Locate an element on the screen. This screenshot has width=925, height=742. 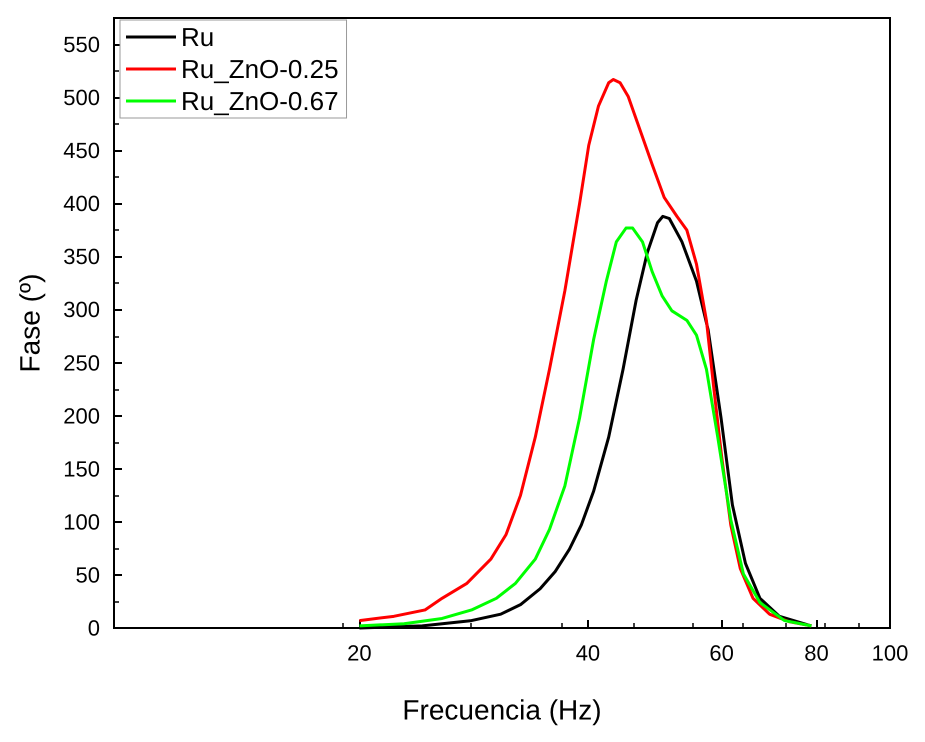
y-tick-label: 400 is located at coordinates (81, 203).